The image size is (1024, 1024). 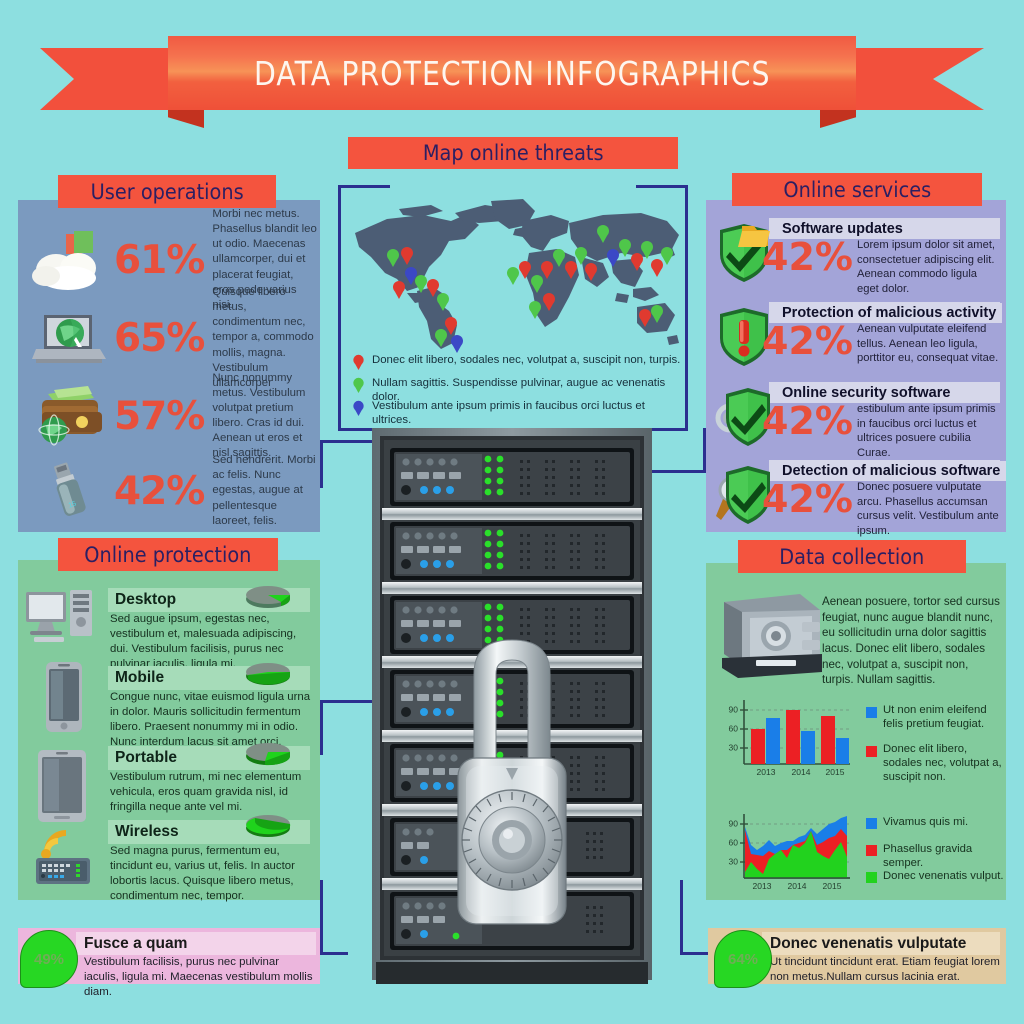 What do you see at coordinates (681, 917) in the screenshot?
I see `connector-banner-right-stem` at bounding box center [681, 917].